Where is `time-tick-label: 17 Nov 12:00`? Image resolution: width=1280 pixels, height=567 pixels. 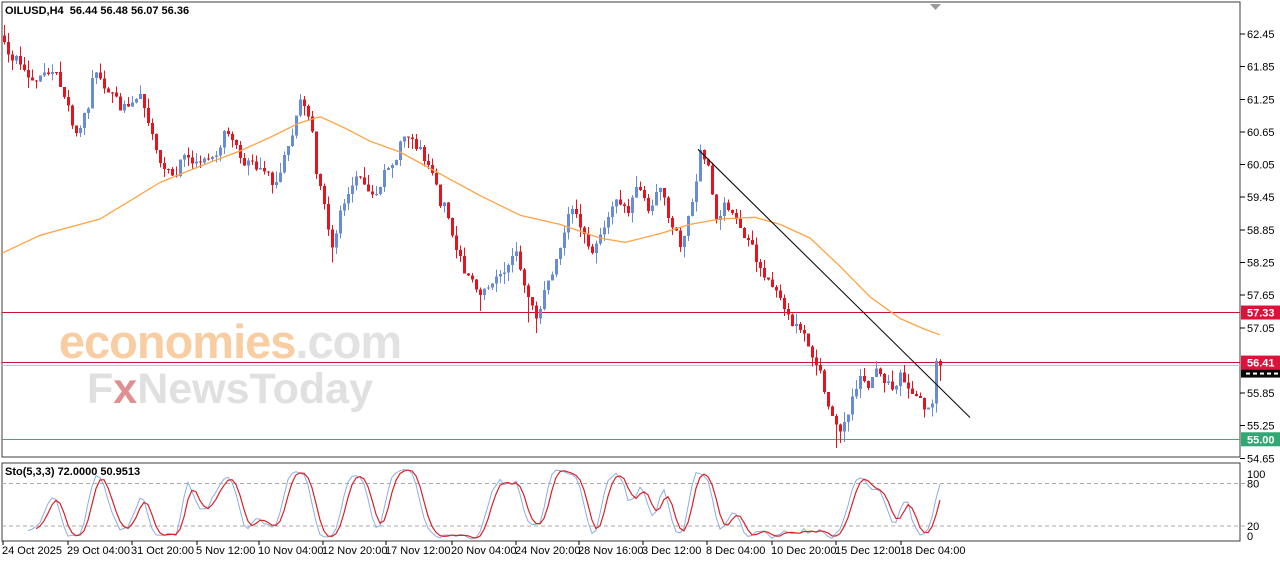 time-tick-label: 17 Nov 12:00 is located at coordinates (417, 551).